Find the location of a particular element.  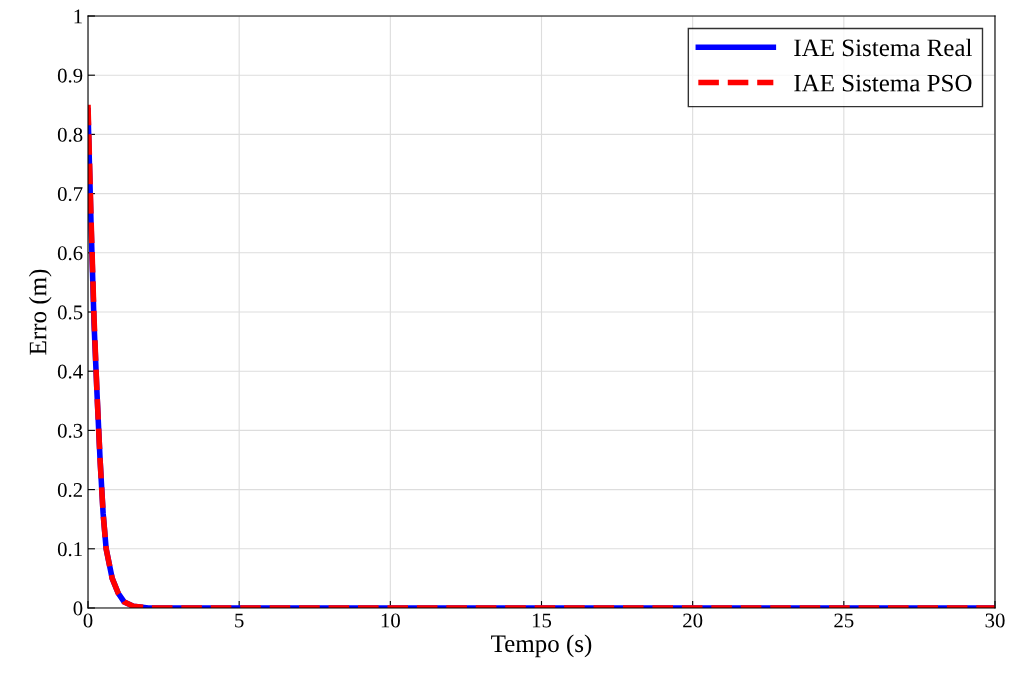

y-tick-label: 0.2 is located at coordinates (69, 490).